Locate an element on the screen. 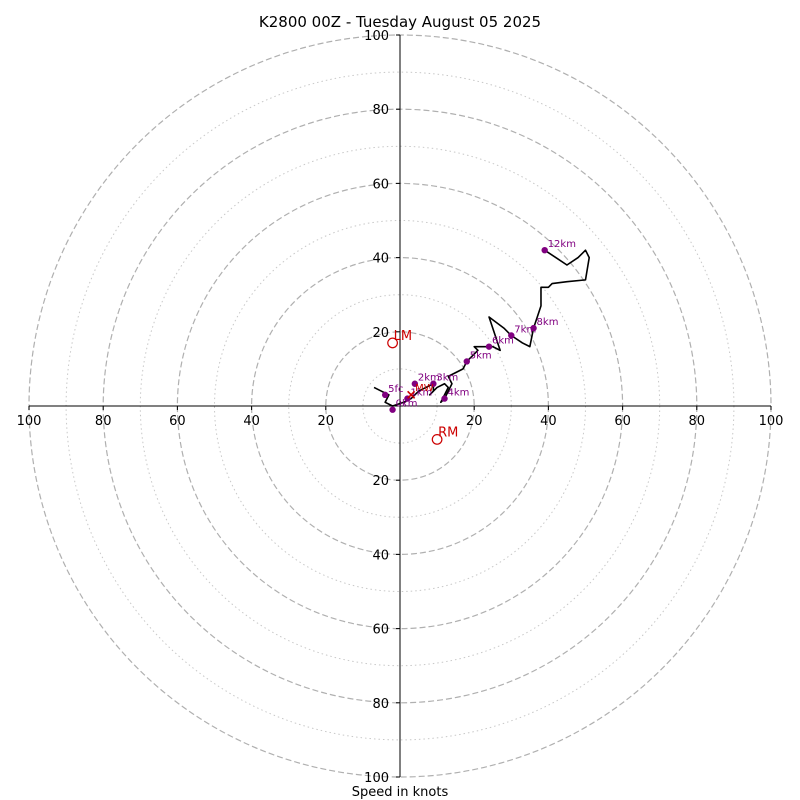 The width and height of the screenshot is (800, 800). height-point-label: 8km is located at coordinates (548, 322).